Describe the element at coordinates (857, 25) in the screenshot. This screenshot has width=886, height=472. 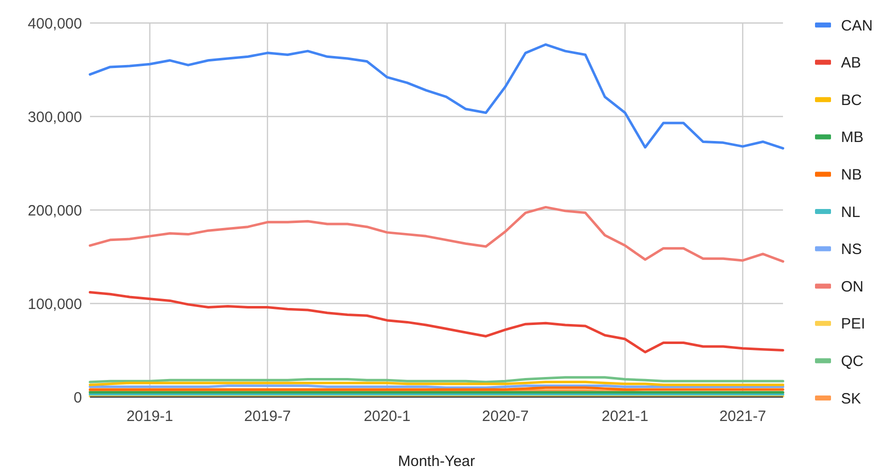
I see `legend-label: CAN` at that location.